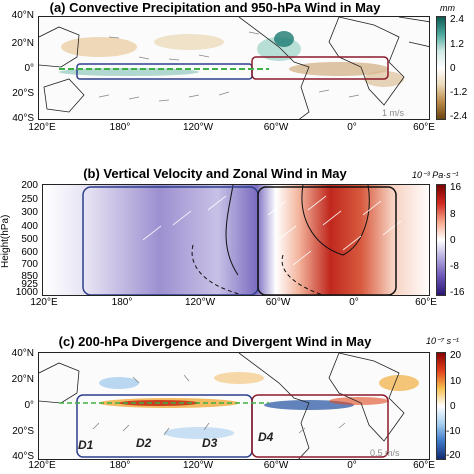 This screenshot has height=474, width=474. What do you see at coordinates (29, 264) in the screenshot?
I see `panel-b-ytick: 700` at bounding box center [29, 264].